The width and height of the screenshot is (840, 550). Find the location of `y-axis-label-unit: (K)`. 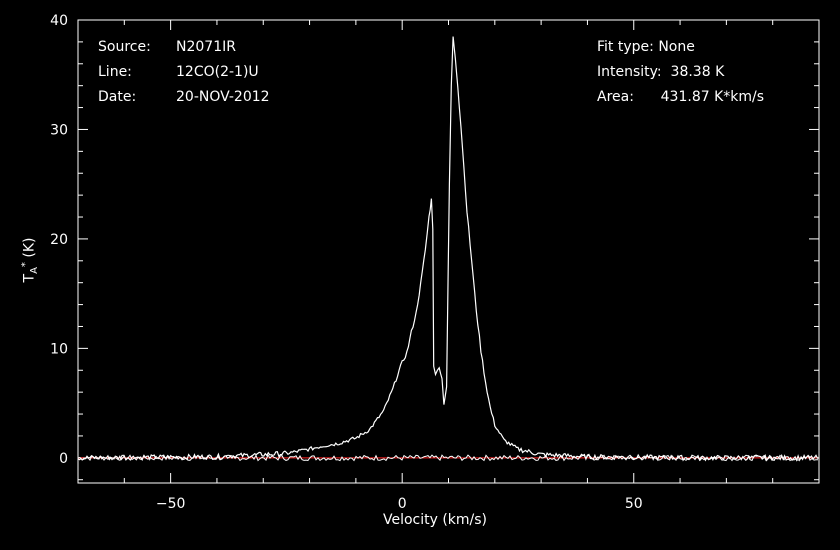

y-axis-label-unit: (K) is located at coordinates (29, 250).